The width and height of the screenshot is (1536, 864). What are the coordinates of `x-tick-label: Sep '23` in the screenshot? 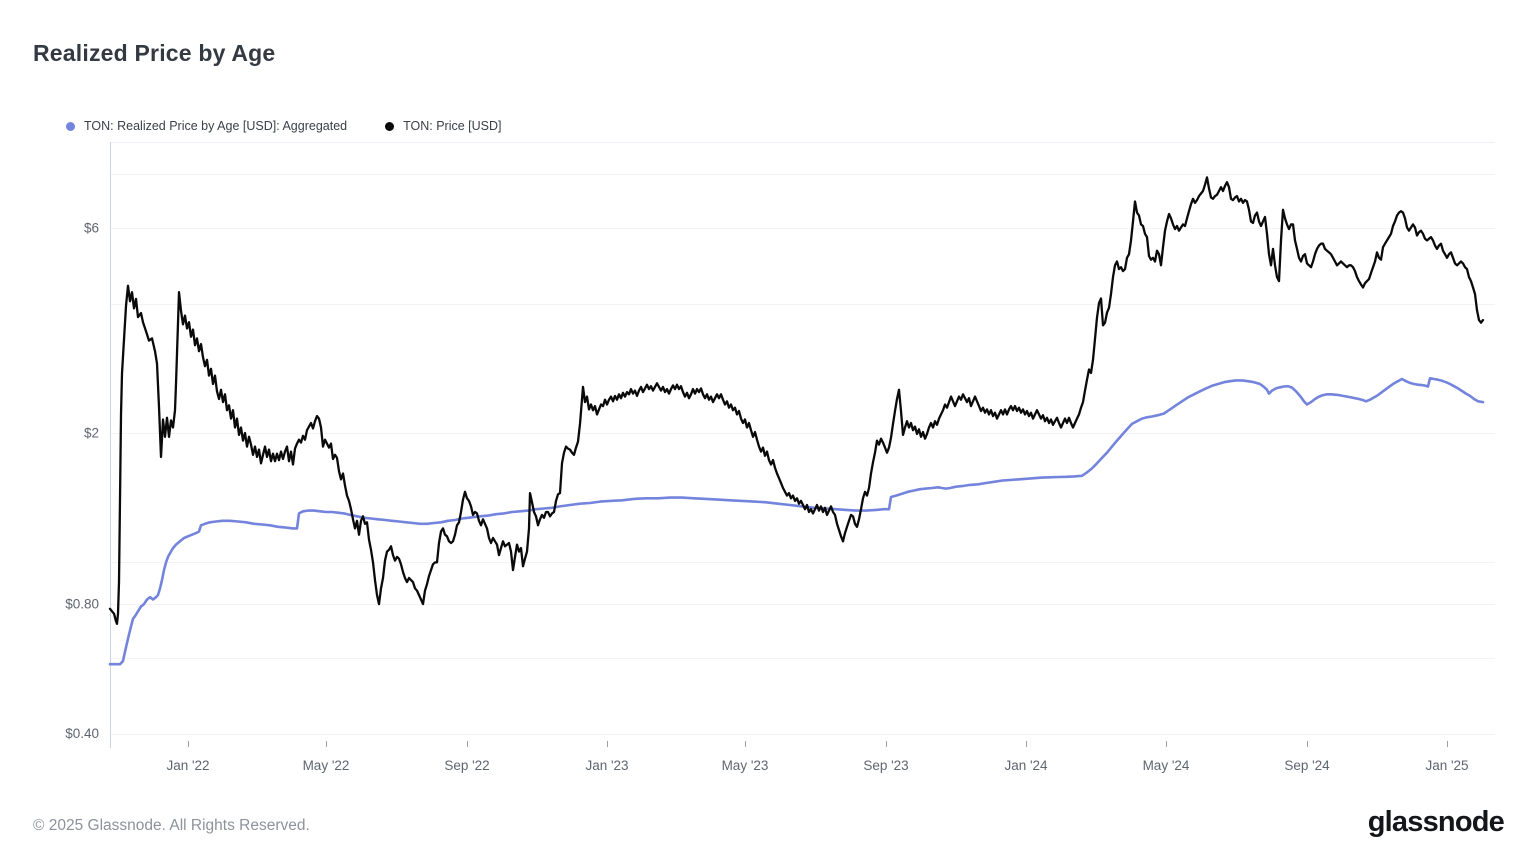 It's located at (885, 765).